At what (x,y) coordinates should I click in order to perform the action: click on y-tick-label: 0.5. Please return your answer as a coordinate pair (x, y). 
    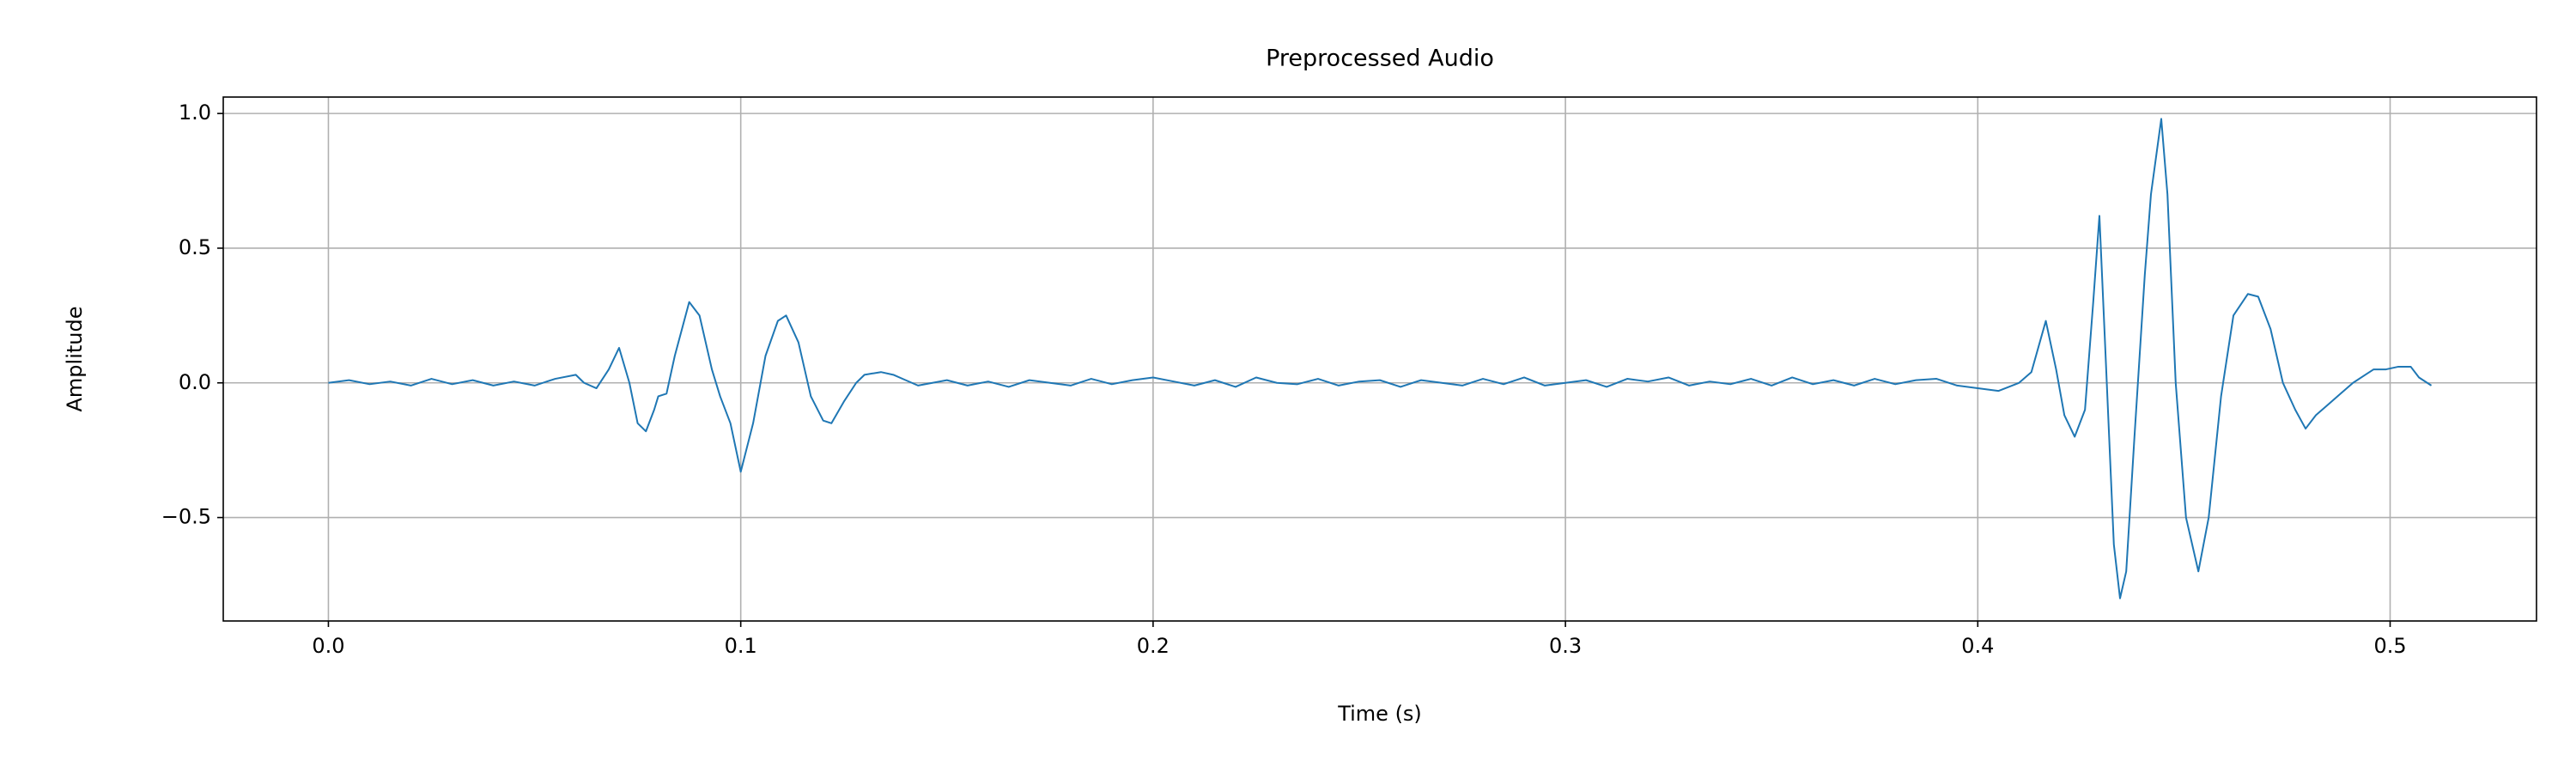
    Looking at the image, I should click on (195, 247).